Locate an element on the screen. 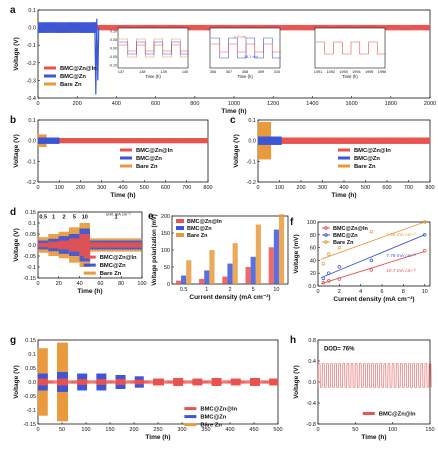  x-tick-label: 700 is located at coordinates (186, 188).